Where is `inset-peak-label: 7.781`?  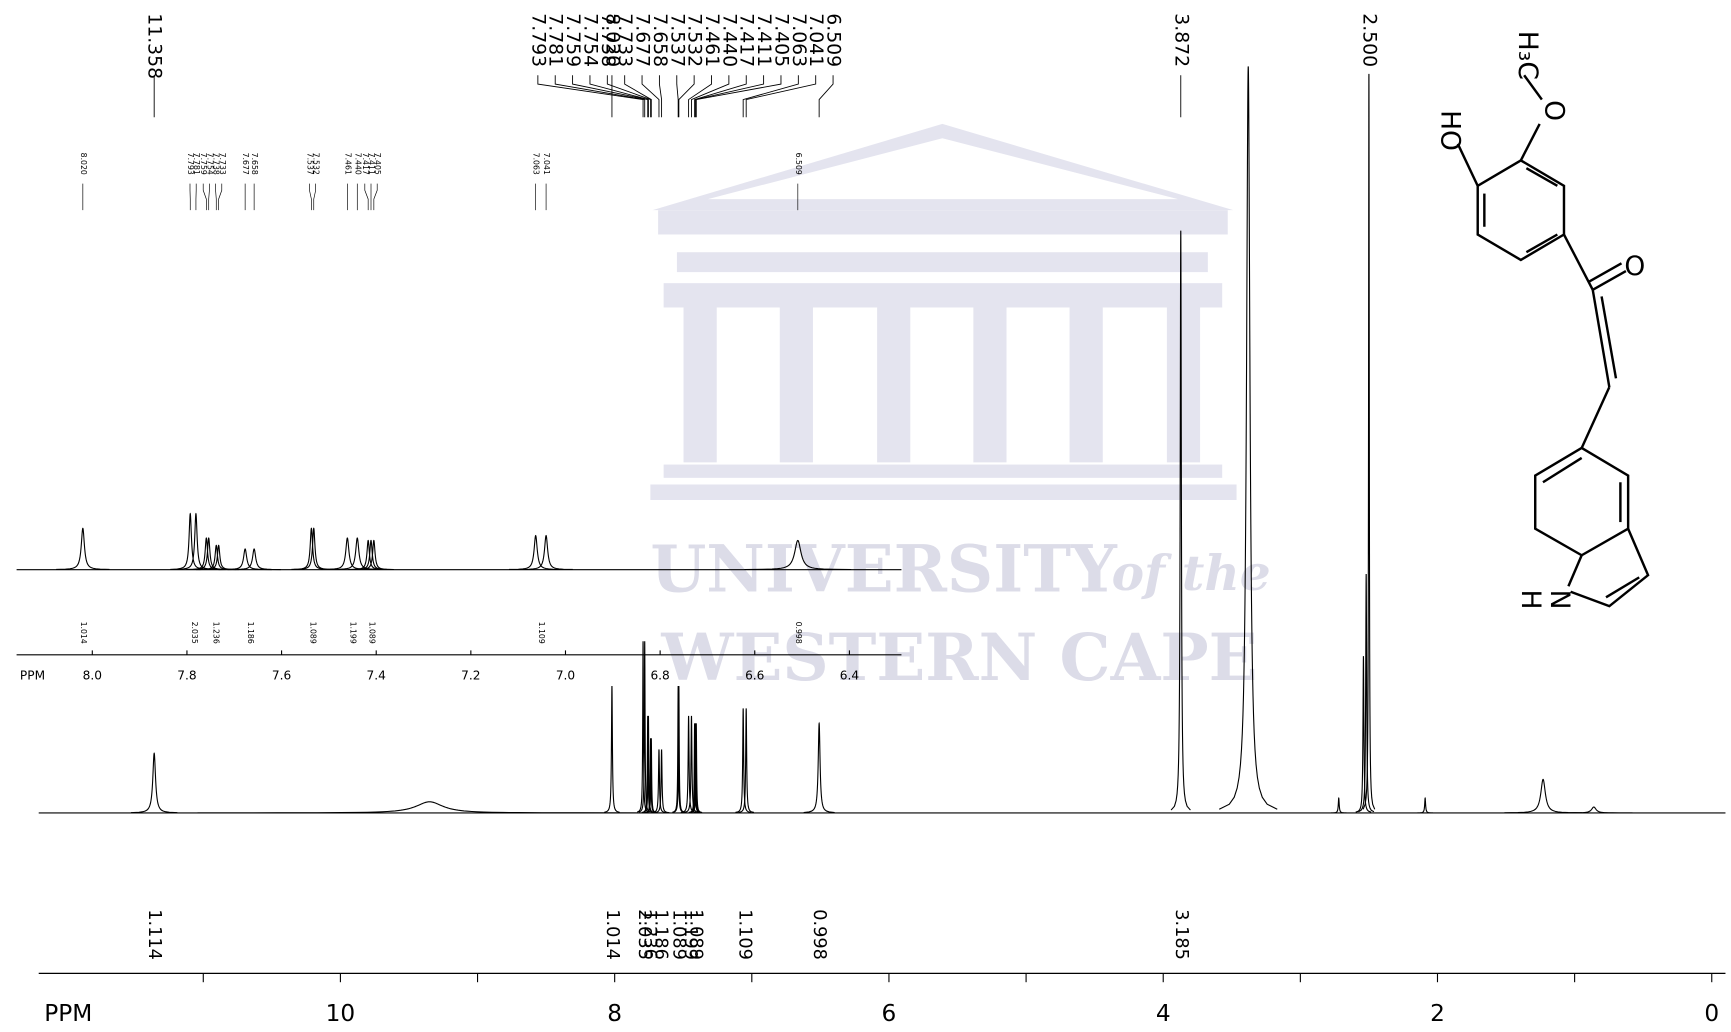 inset-peak-label: 7.781 is located at coordinates (196, 164).